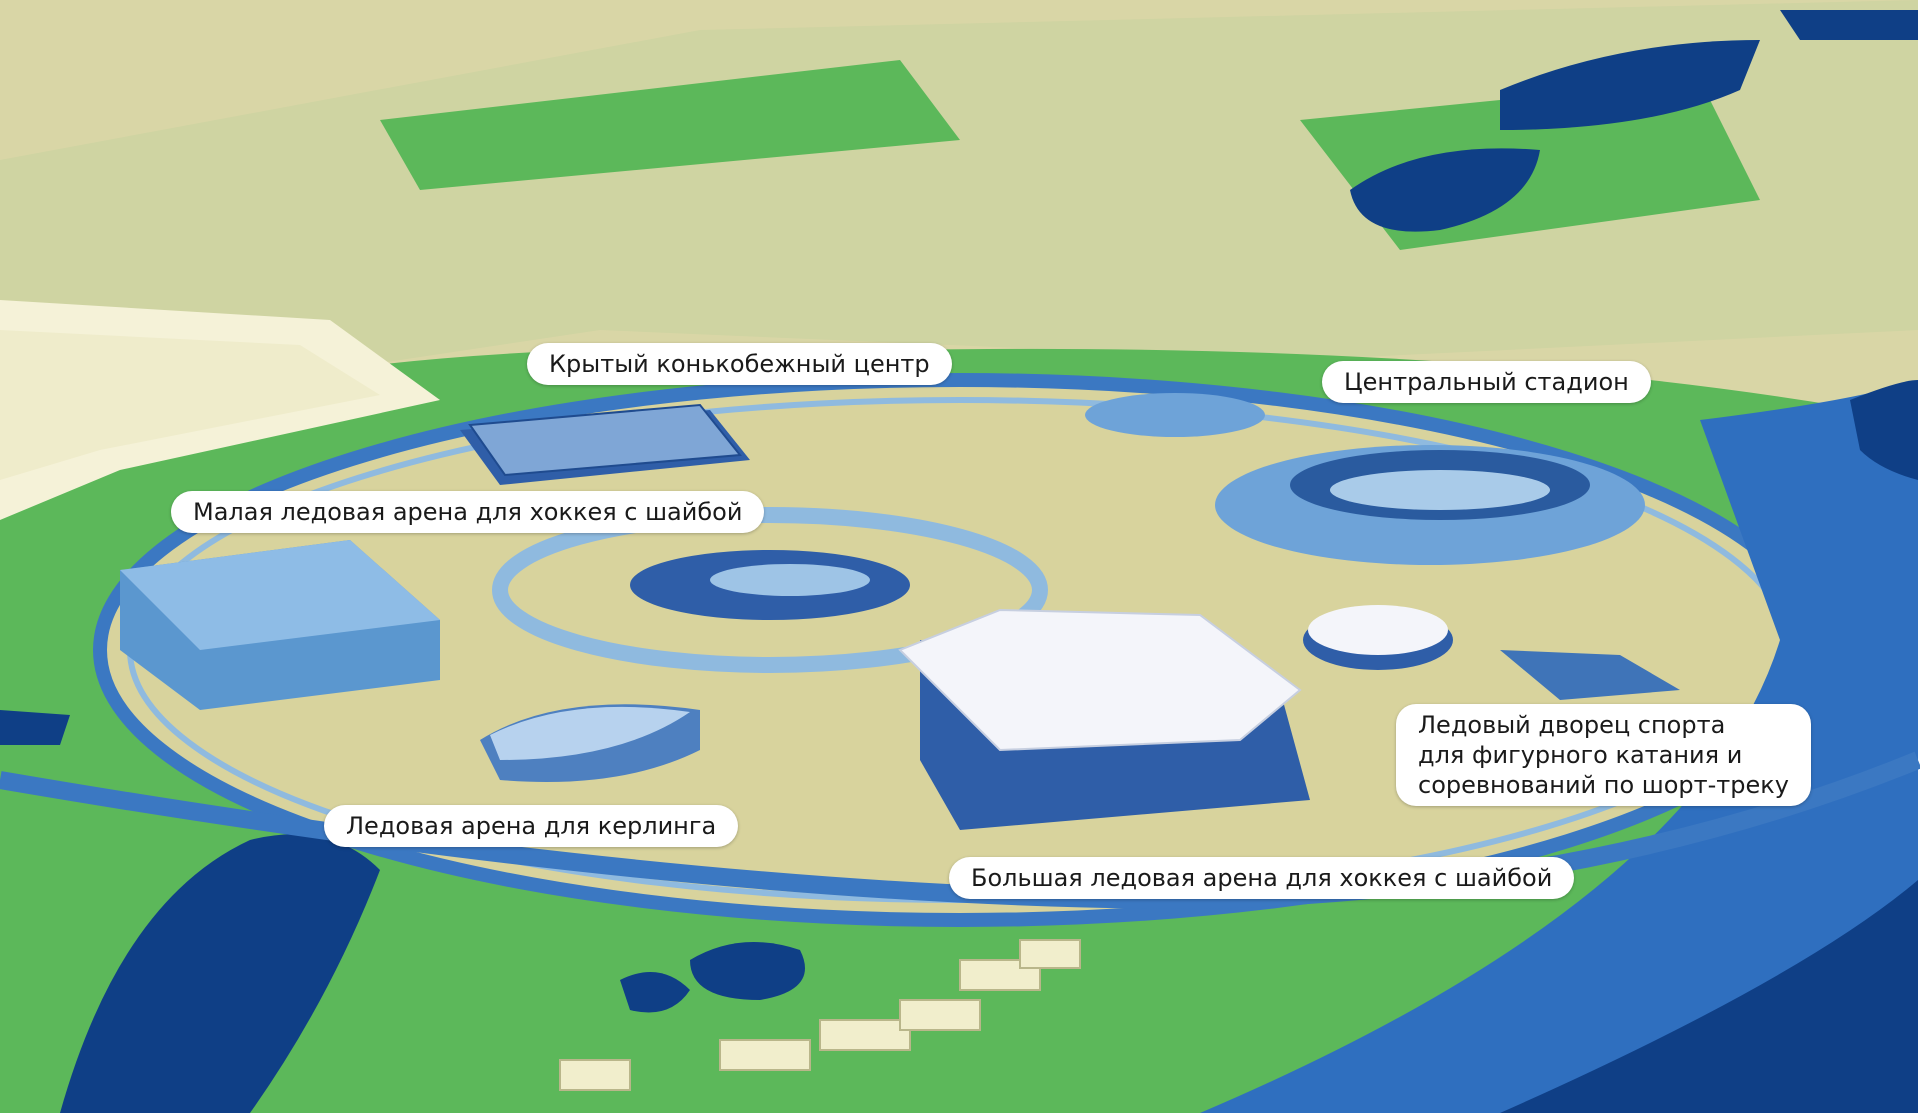  What do you see at coordinates (1603, 785) in the screenshot?
I see `label-line: соревнований по шорт-треку` at bounding box center [1603, 785].